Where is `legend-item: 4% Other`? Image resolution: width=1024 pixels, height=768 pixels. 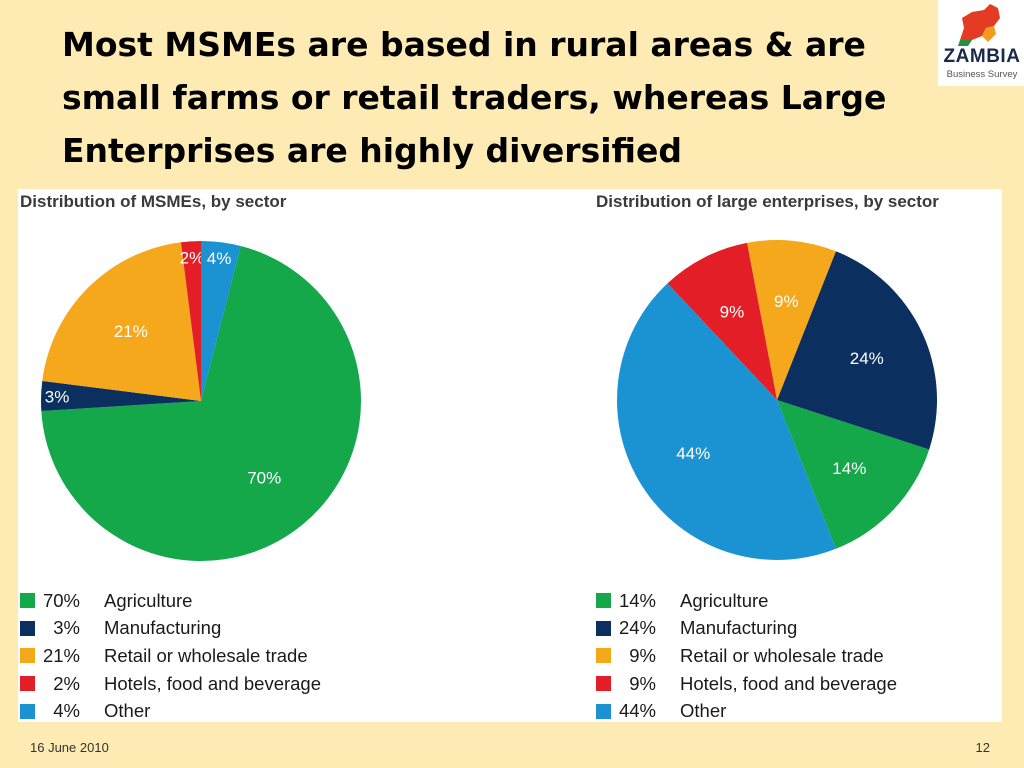
legend-item: 4% Other is located at coordinates (170, 711).